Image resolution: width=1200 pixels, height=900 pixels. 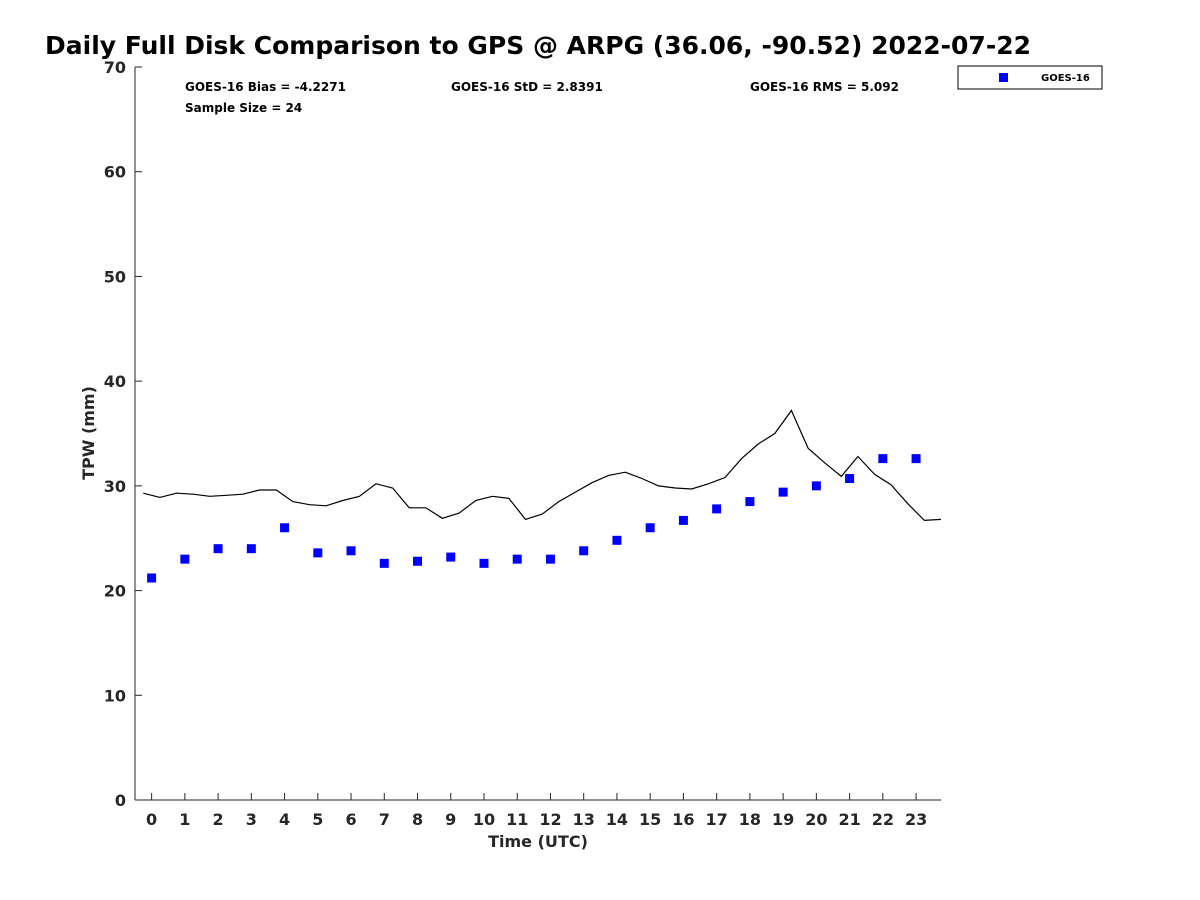 What do you see at coordinates (115, 486) in the screenshot?
I see `y-tick-label: 30` at bounding box center [115, 486].